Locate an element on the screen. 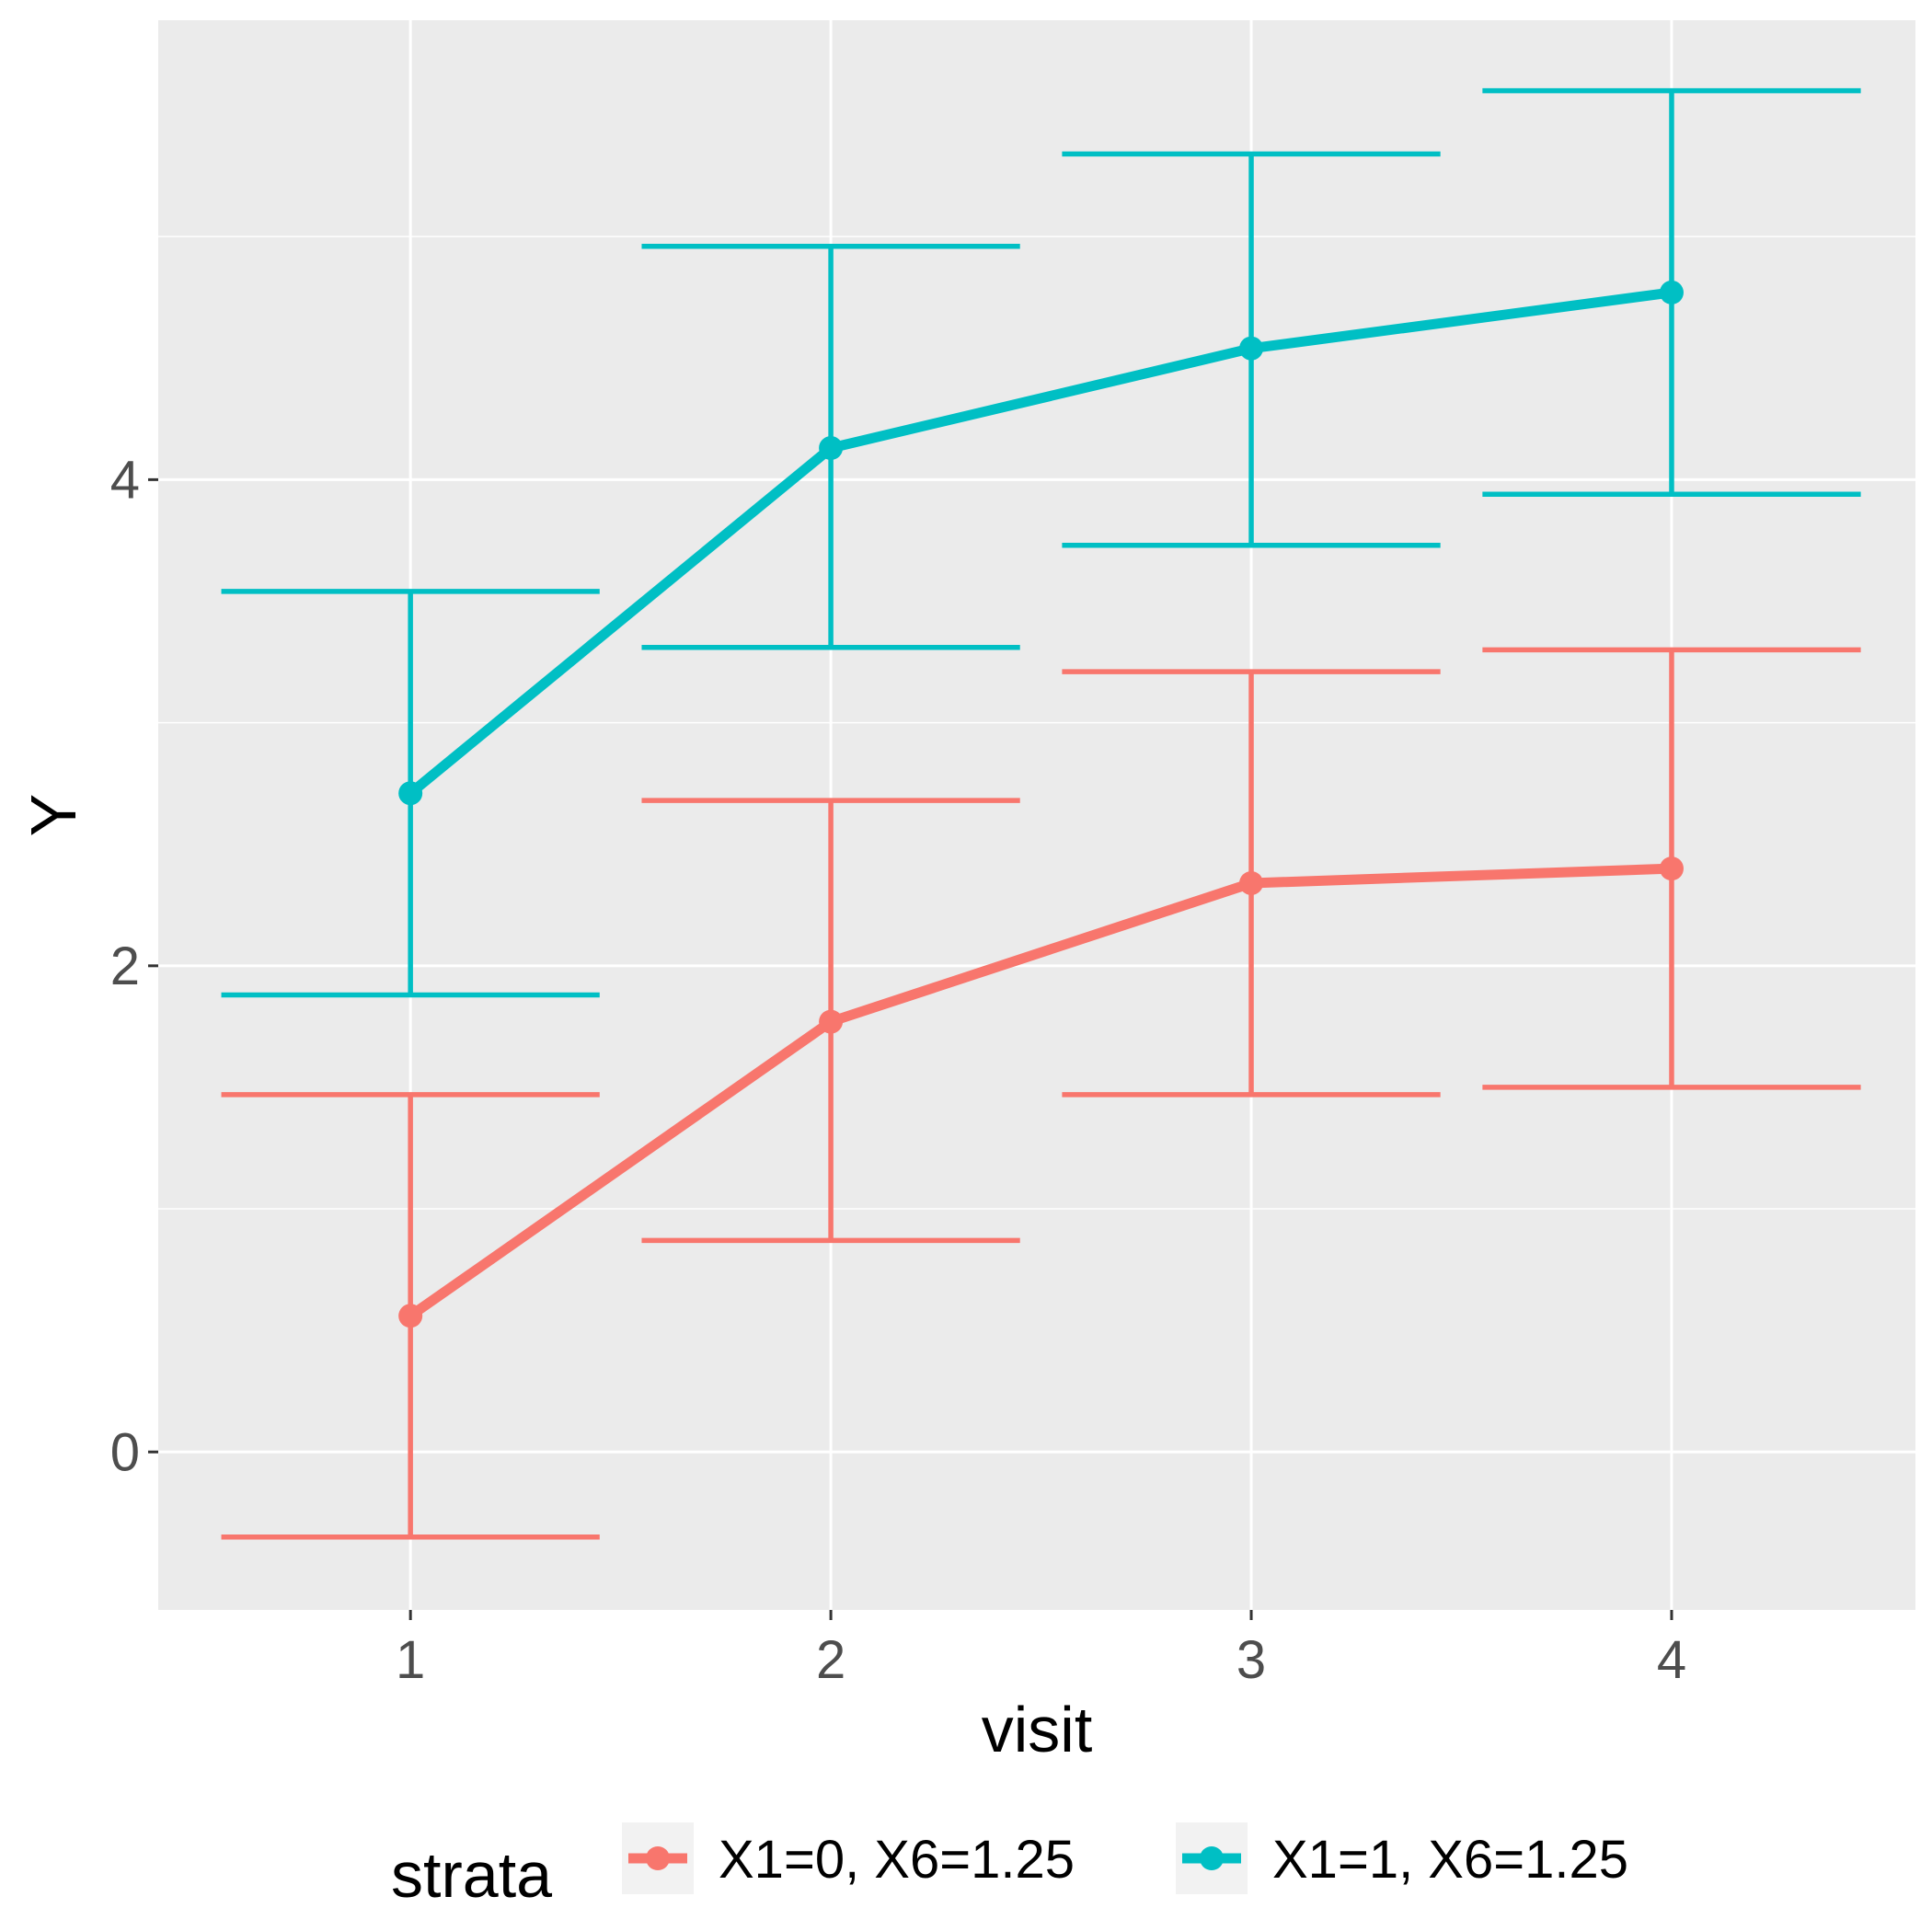 This screenshot has height=1931, width=1932. legend: strata X1=0, X6=1.25 X1=1, X6=1.25 is located at coordinates (1009, 1867).